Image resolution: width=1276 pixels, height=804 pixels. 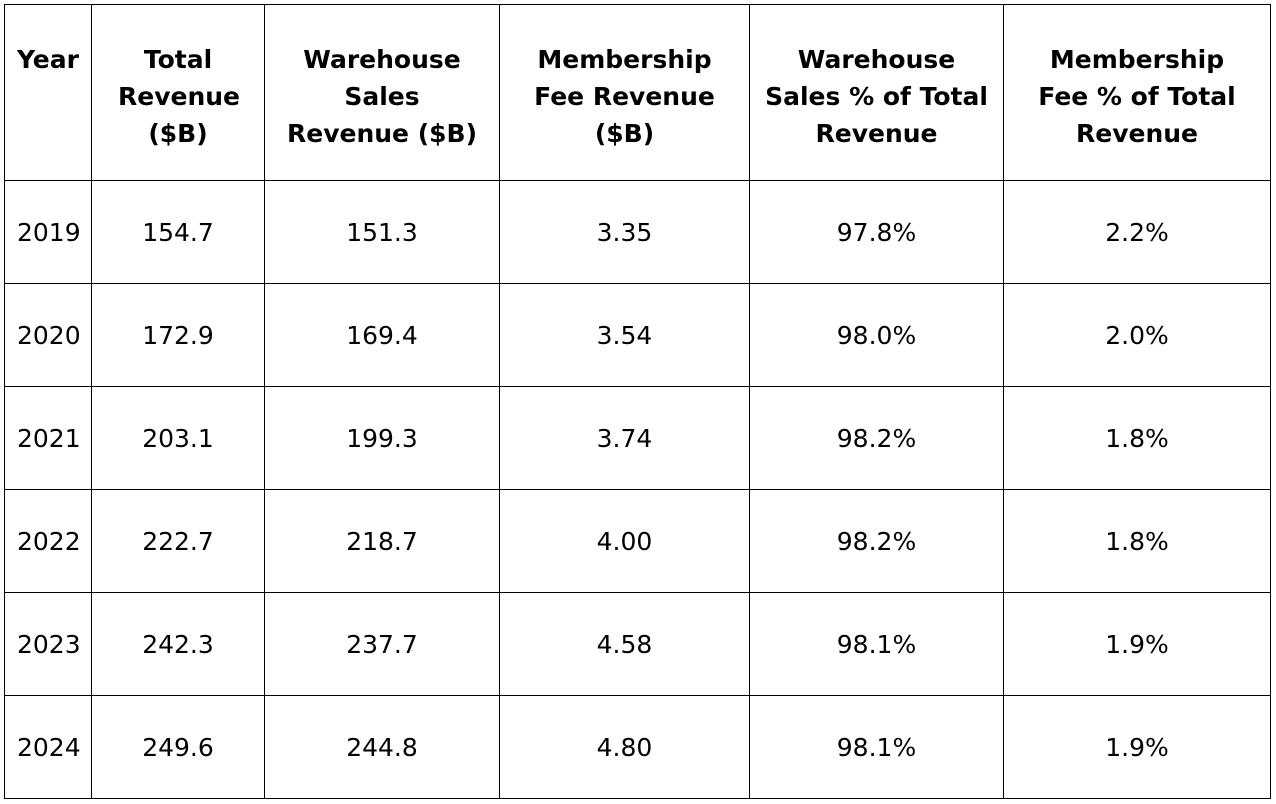 What do you see at coordinates (382, 644) in the screenshot?
I see `cell-warehouse-sales-revenue: 237.7` at bounding box center [382, 644].